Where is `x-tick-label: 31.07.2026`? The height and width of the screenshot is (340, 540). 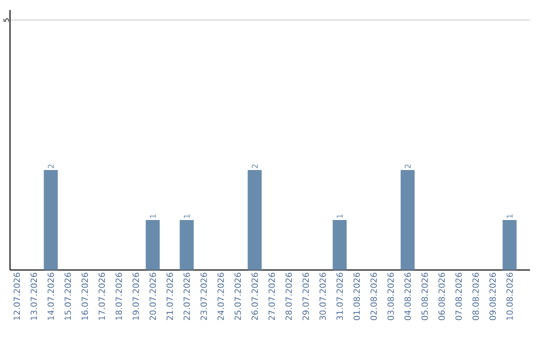
x-tick-label: 31.07.2026 is located at coordinates (339, 296).